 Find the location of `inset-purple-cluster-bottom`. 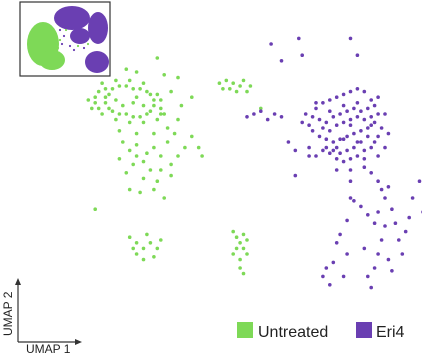

inset-purple-cluster-bottom is located at coordinates (97, 62).